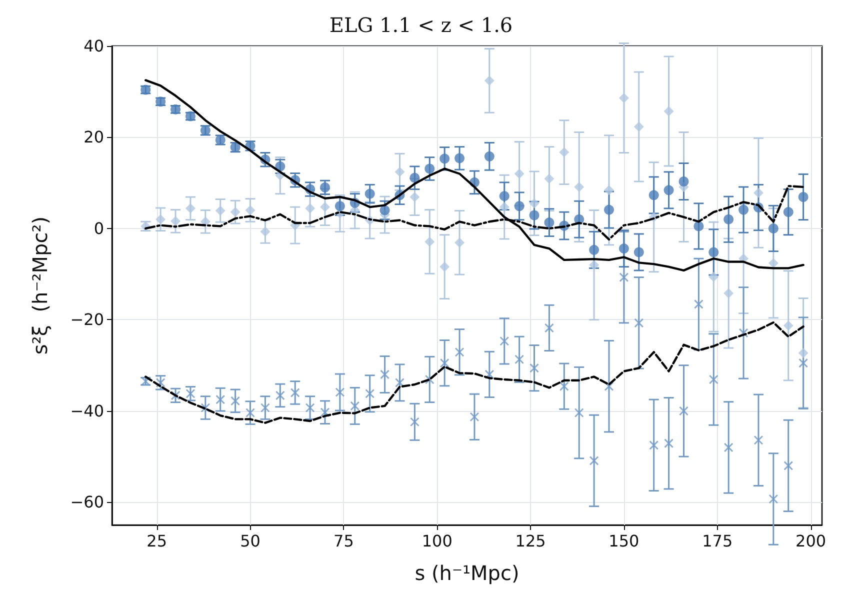  Describe the element at coordinates (94, 46) in the screenshot. I see `y-tick-label: 40` at that location.